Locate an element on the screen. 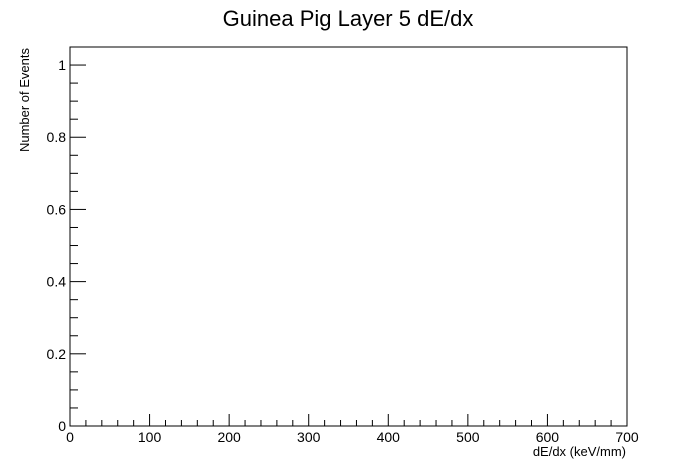  y-axis-label: Number of Events is located at coordinates (24, 100).